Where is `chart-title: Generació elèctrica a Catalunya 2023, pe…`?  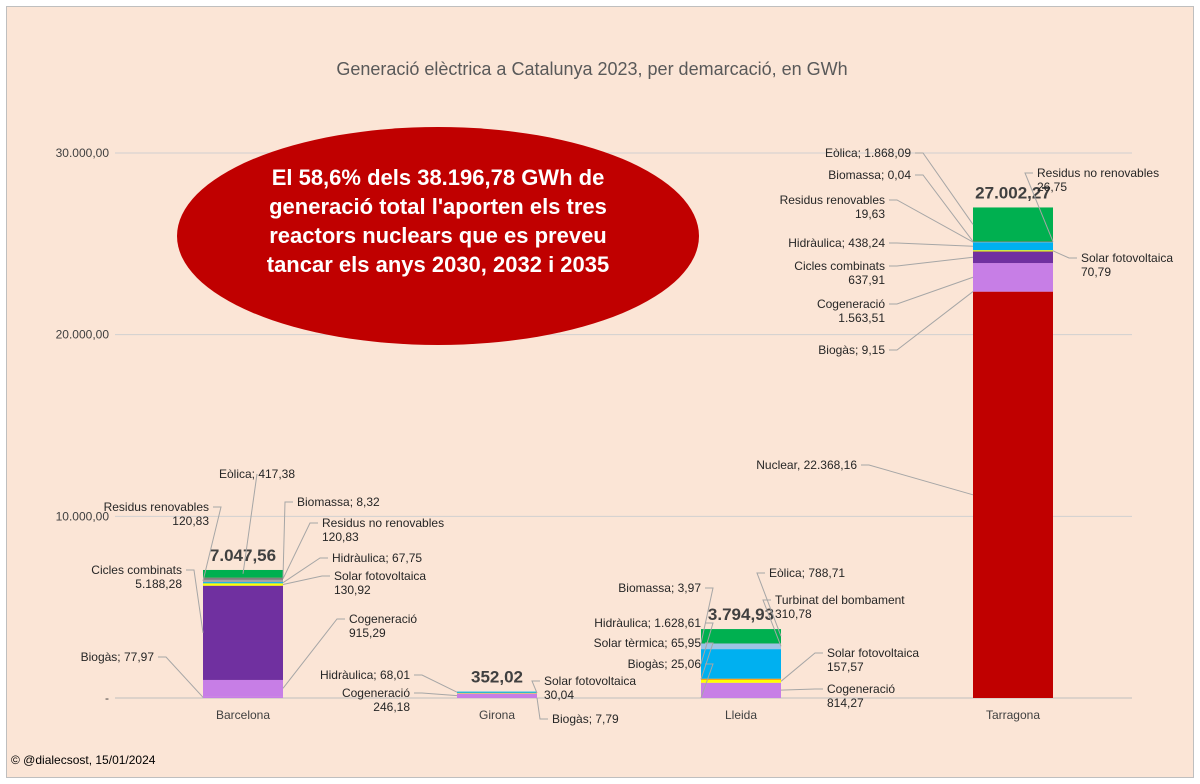
chart-title: Generació elèctrica a Catalunya 2023, pe… is located at coordinates (591, 69).